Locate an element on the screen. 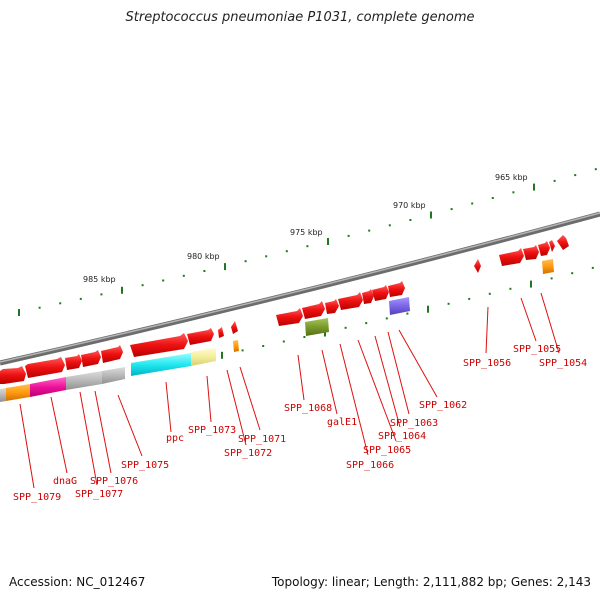 This screenshot has width=600, height=600. gene-label-spp-1056: SPP_1056 is located at coordinates (487, 363).